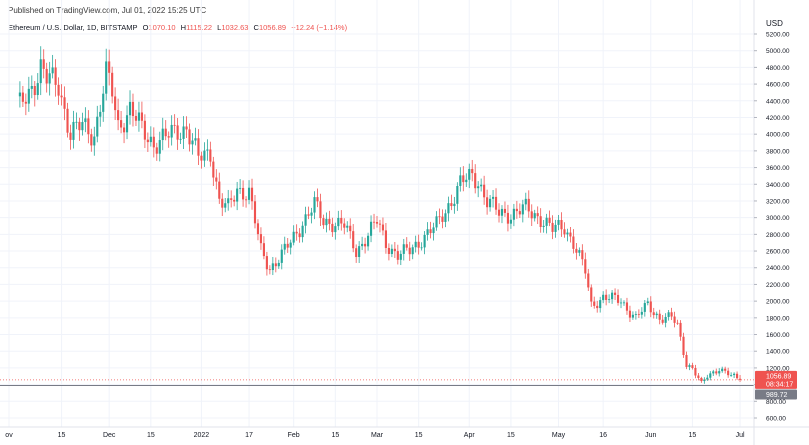 The image size is (809, 445). I want to click on countdown-value: 08:34:17, so click(779, 384).